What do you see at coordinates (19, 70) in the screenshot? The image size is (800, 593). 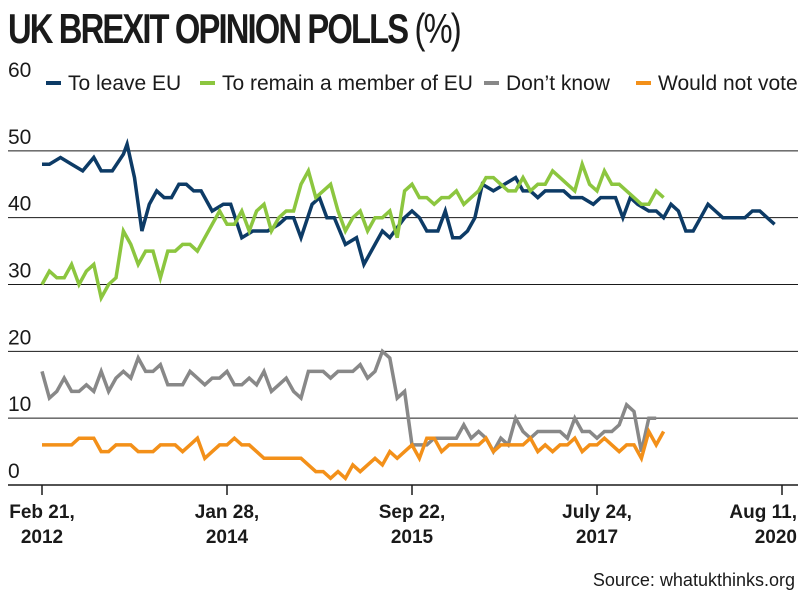 I see `y-tick-label: 60` at bounding box center [19, 70].